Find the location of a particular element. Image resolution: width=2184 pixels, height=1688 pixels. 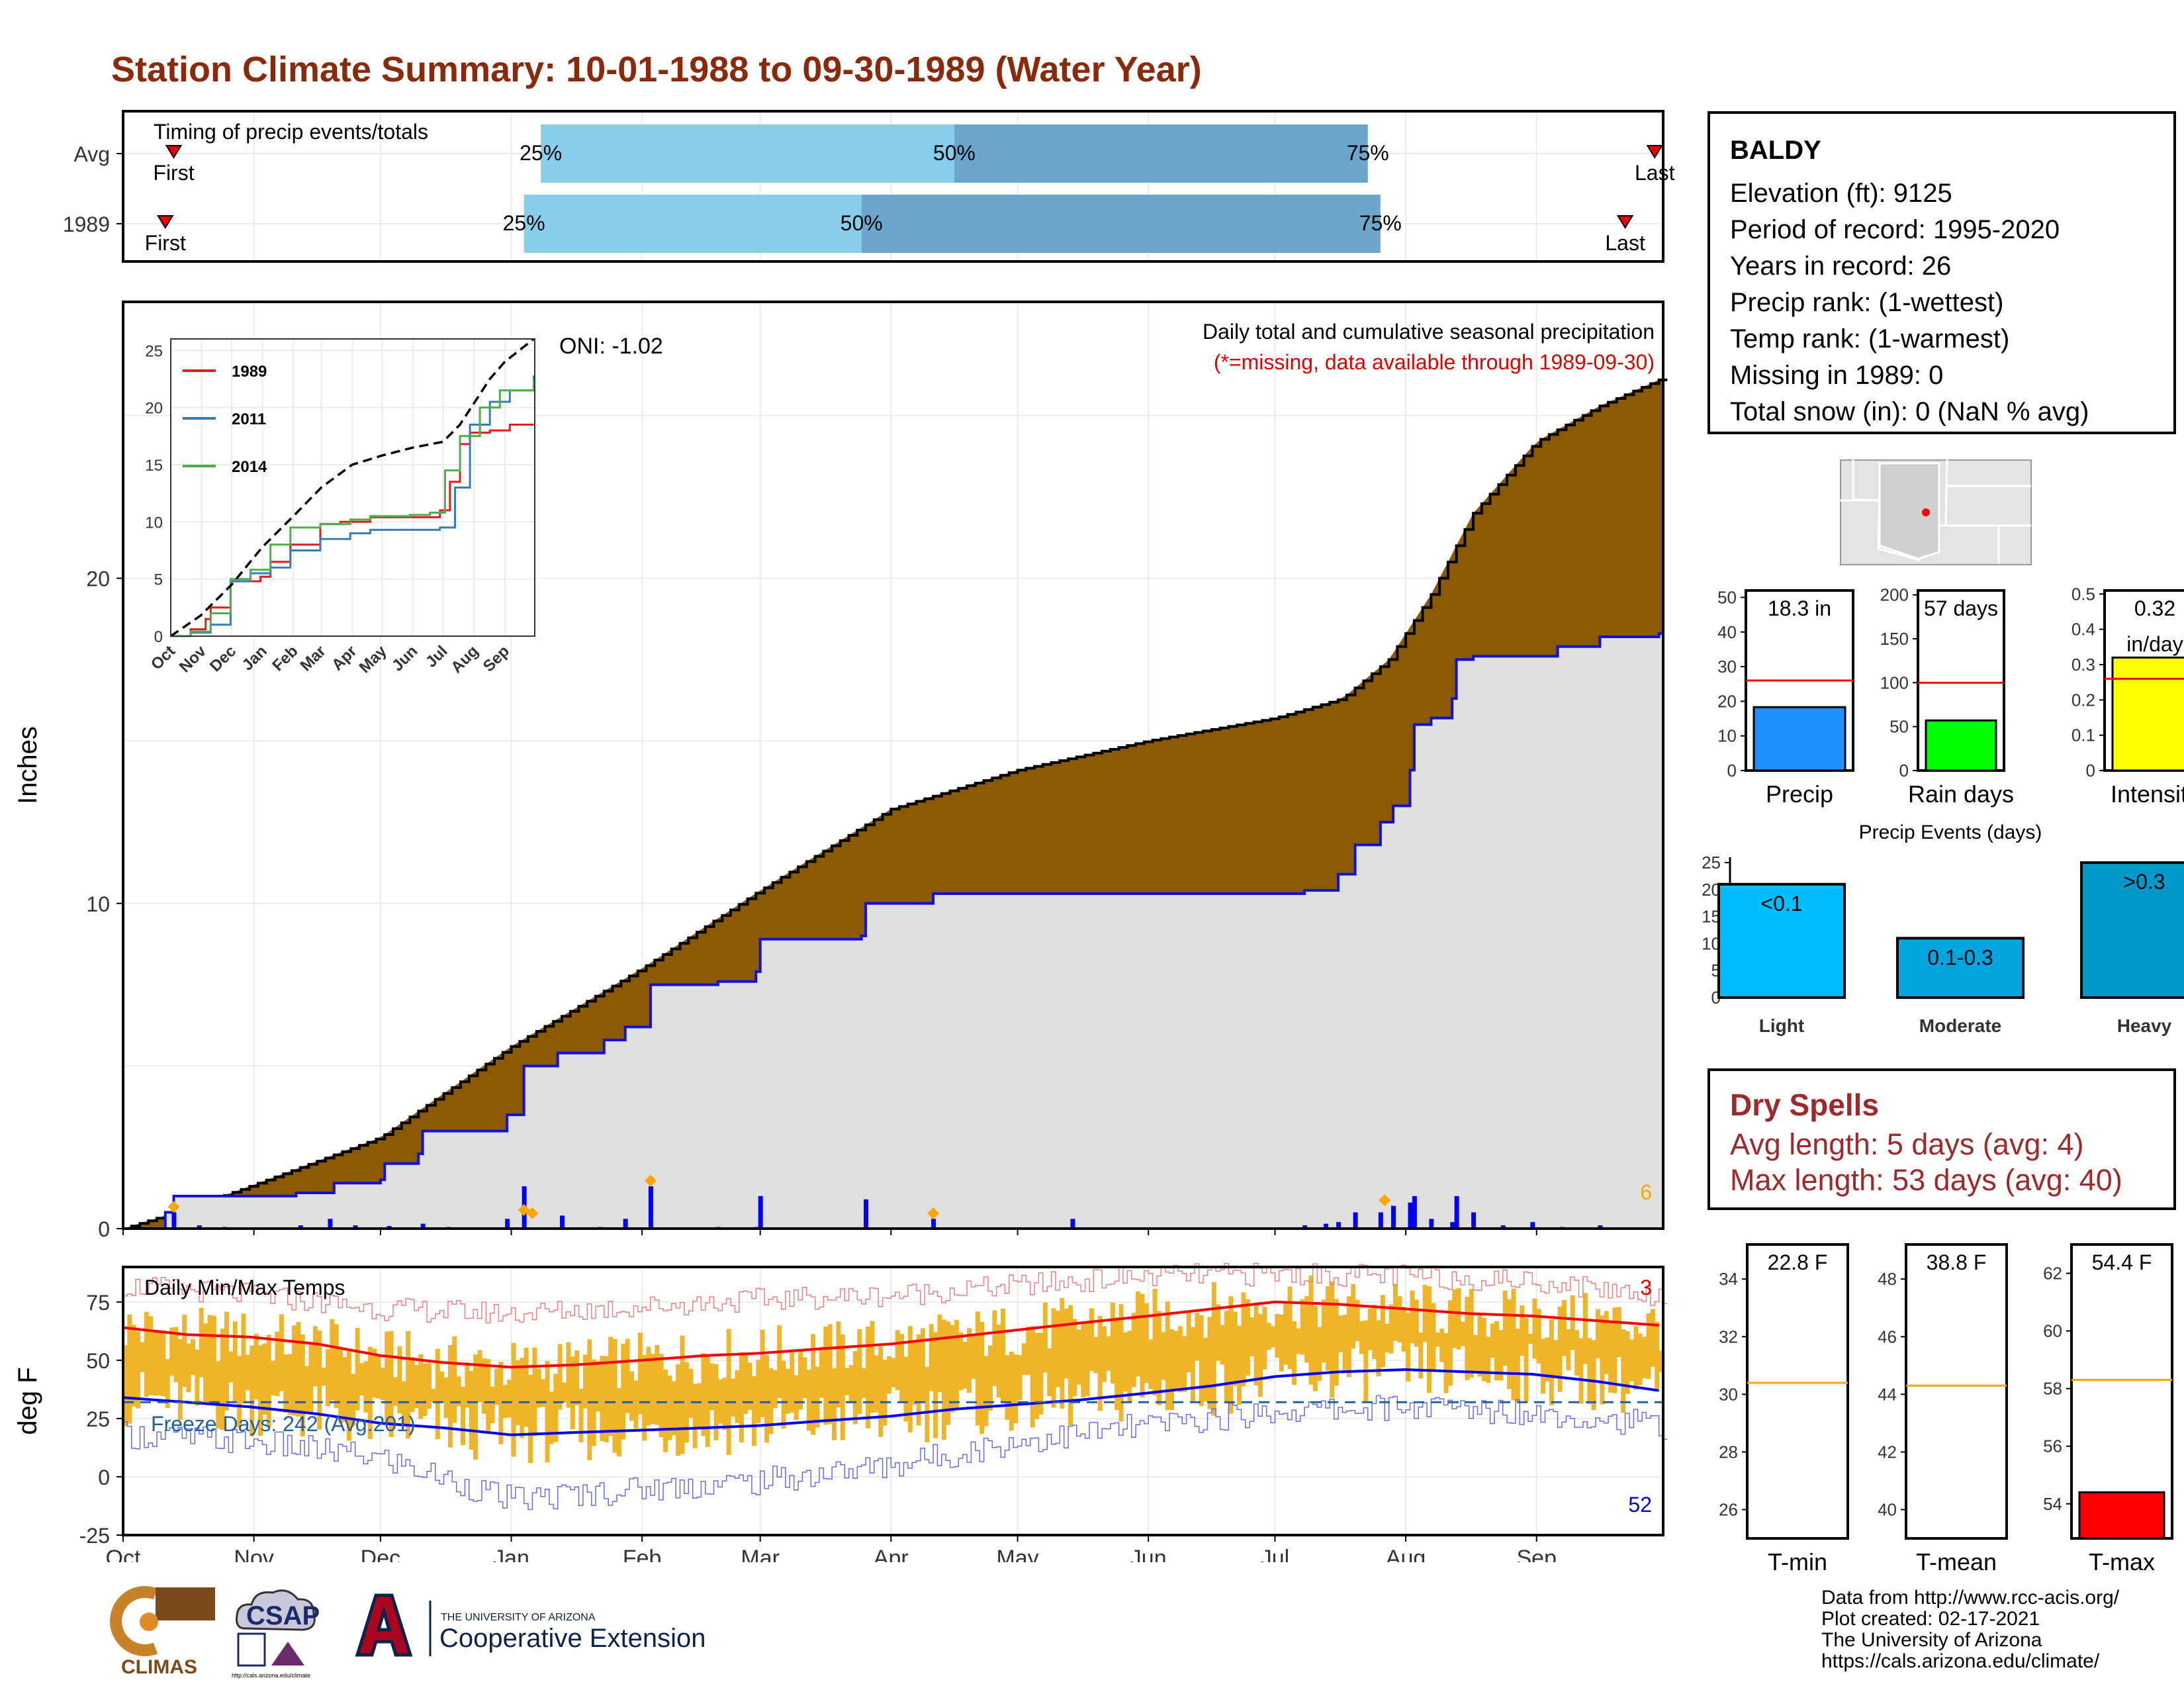

inset-average-line is located at coordinates (353, 487).